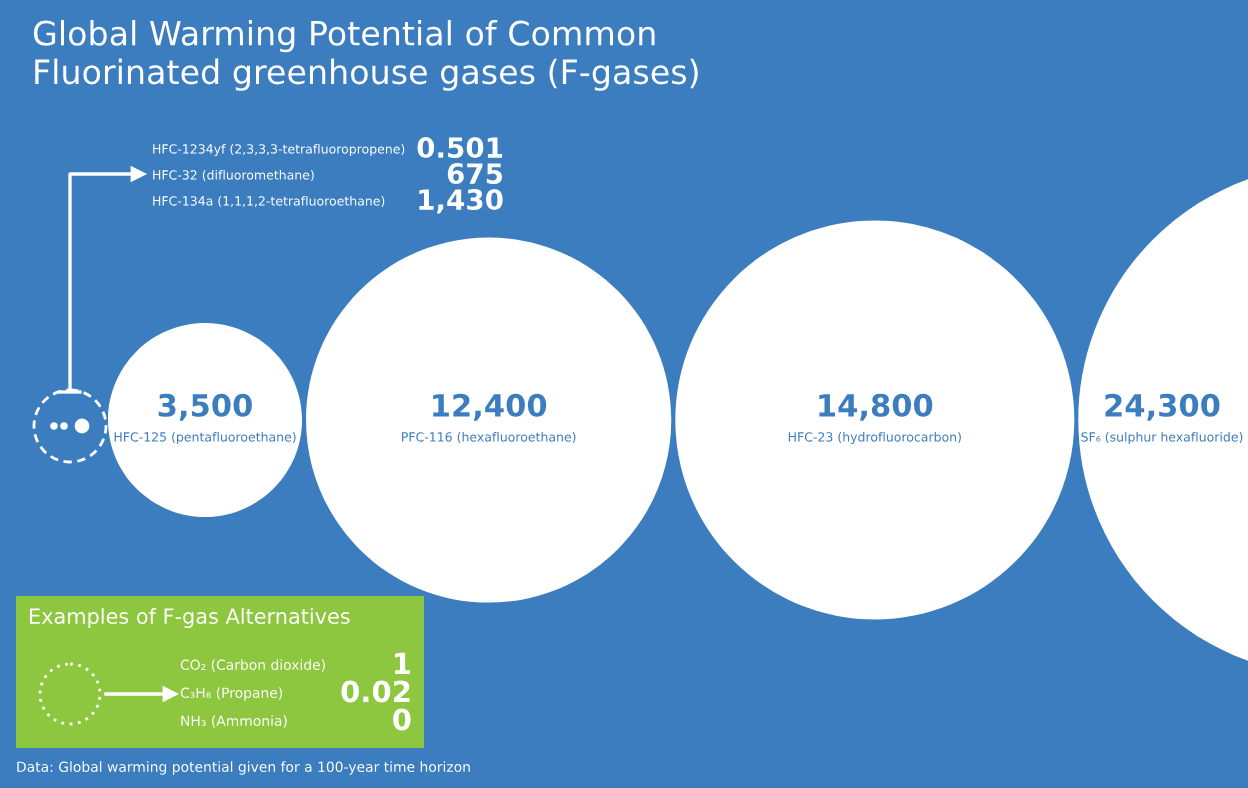 The width and height of the screenshot is (1248, 788). What do you see at coordinates (460, 148) in the screenshot?
I see `data-label: 0.501` at bounding box center [460, 148].